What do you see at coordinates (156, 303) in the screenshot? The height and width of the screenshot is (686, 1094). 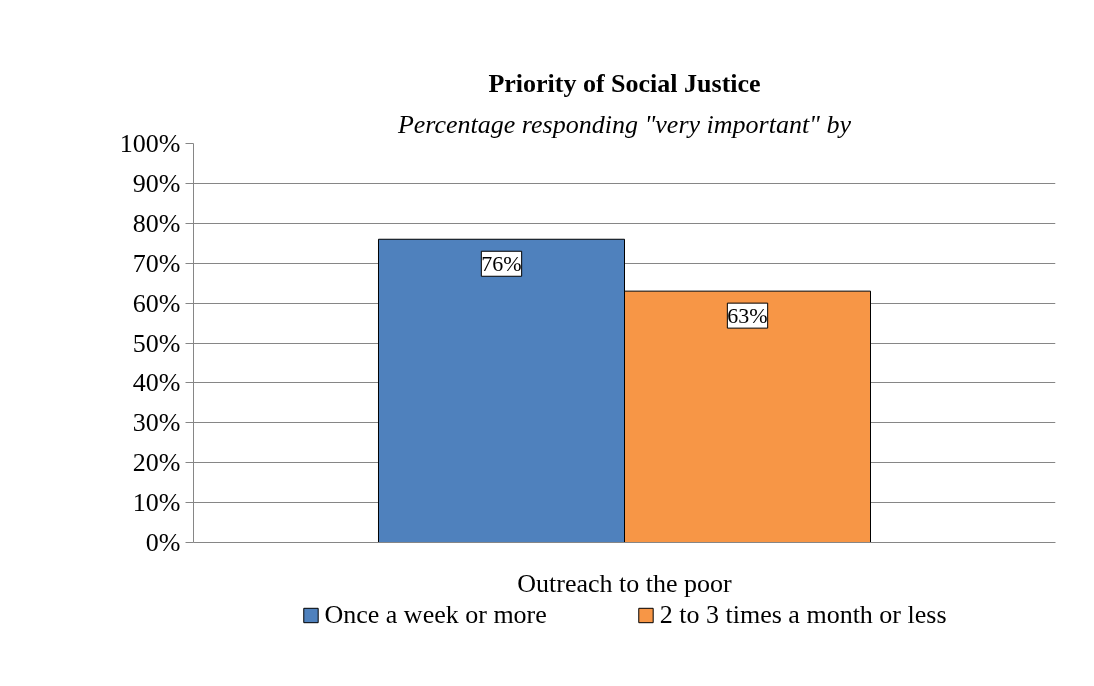 I see `y-tick-label: 60%` at bounding box center [156, 303].